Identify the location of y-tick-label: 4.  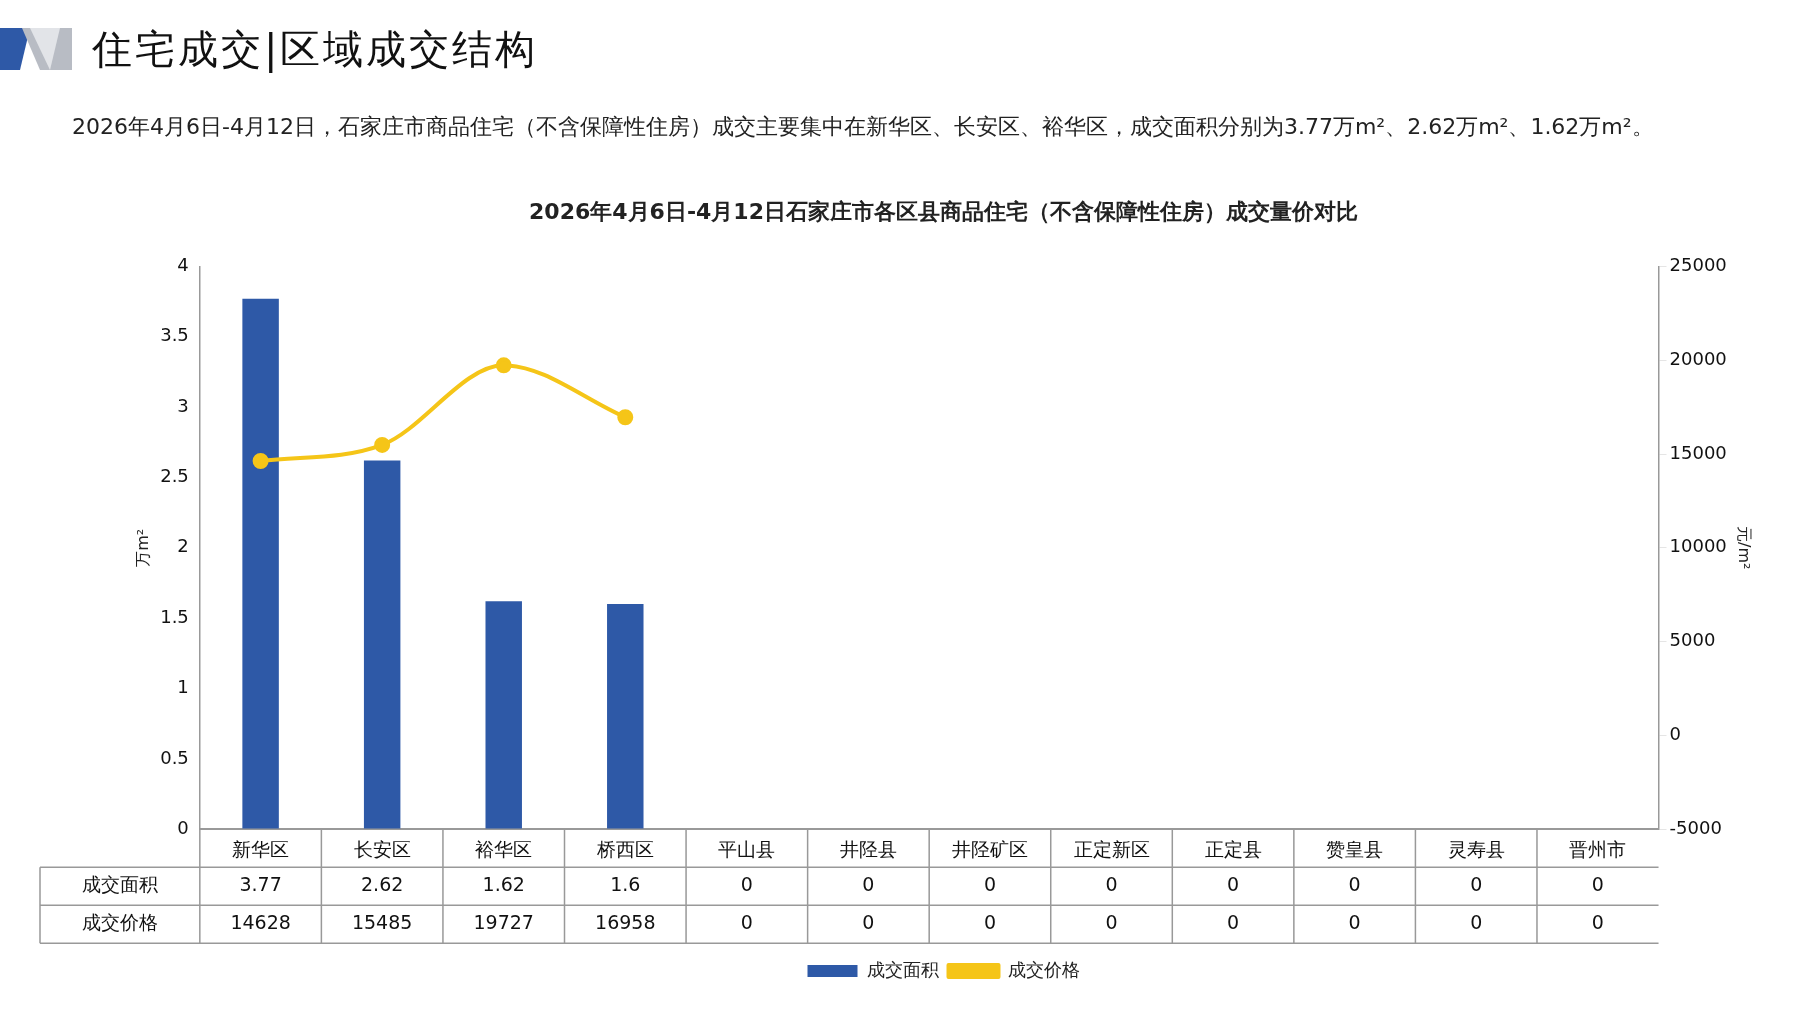
(183, 265).